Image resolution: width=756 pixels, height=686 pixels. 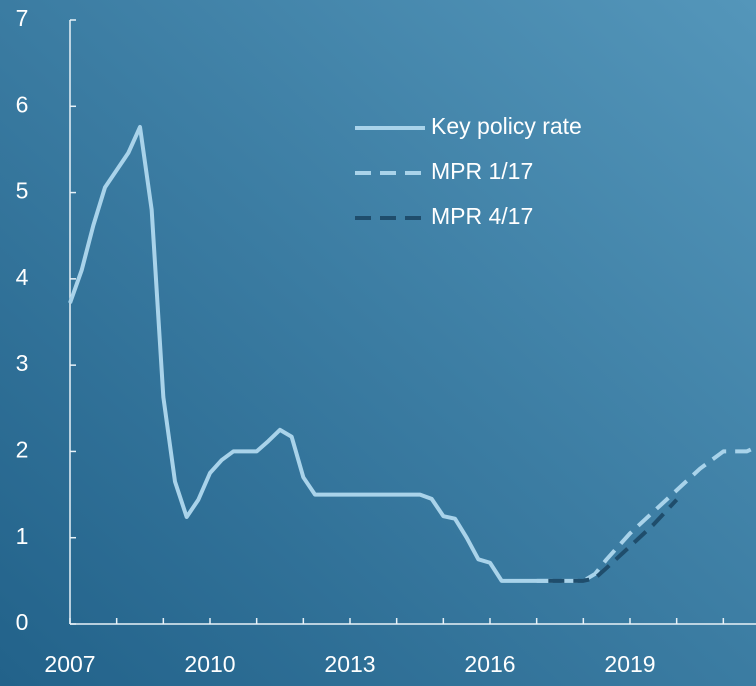 I want to click on y-tick-label: 4, so click(x=22, y=277).